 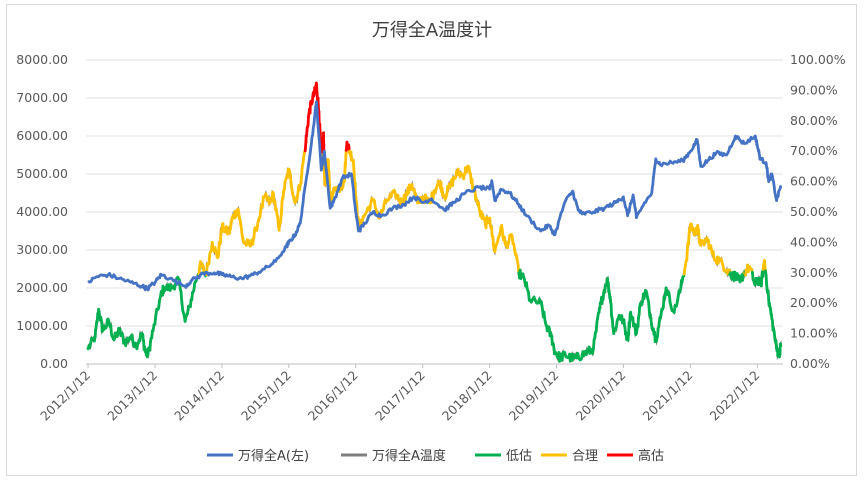 What do you see at coordinates (199, 396) in the screenshot?
I see `x-tick-label: 2014/1/12` at bounding box center [199, 396].